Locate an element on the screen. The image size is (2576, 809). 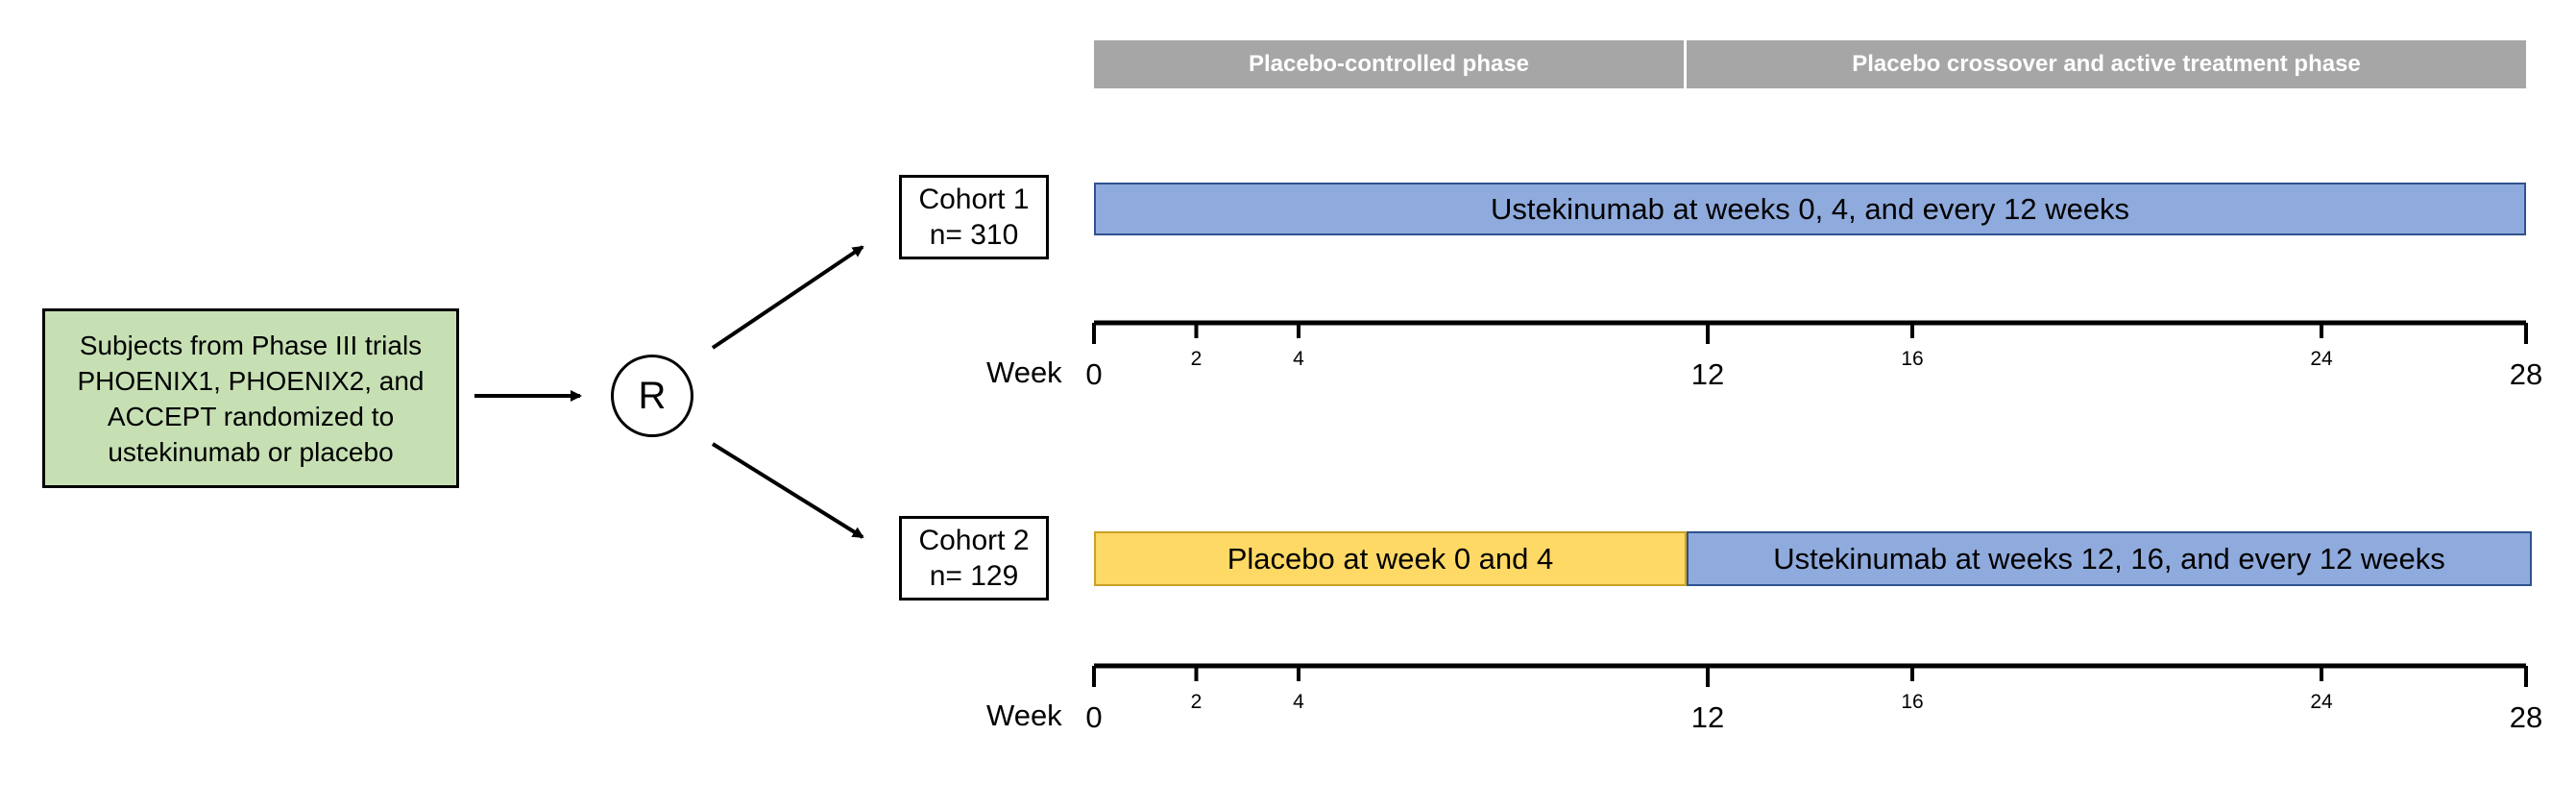
timeline-1-tick-label-week-16: 16 is located at coordinates (1912, 359).